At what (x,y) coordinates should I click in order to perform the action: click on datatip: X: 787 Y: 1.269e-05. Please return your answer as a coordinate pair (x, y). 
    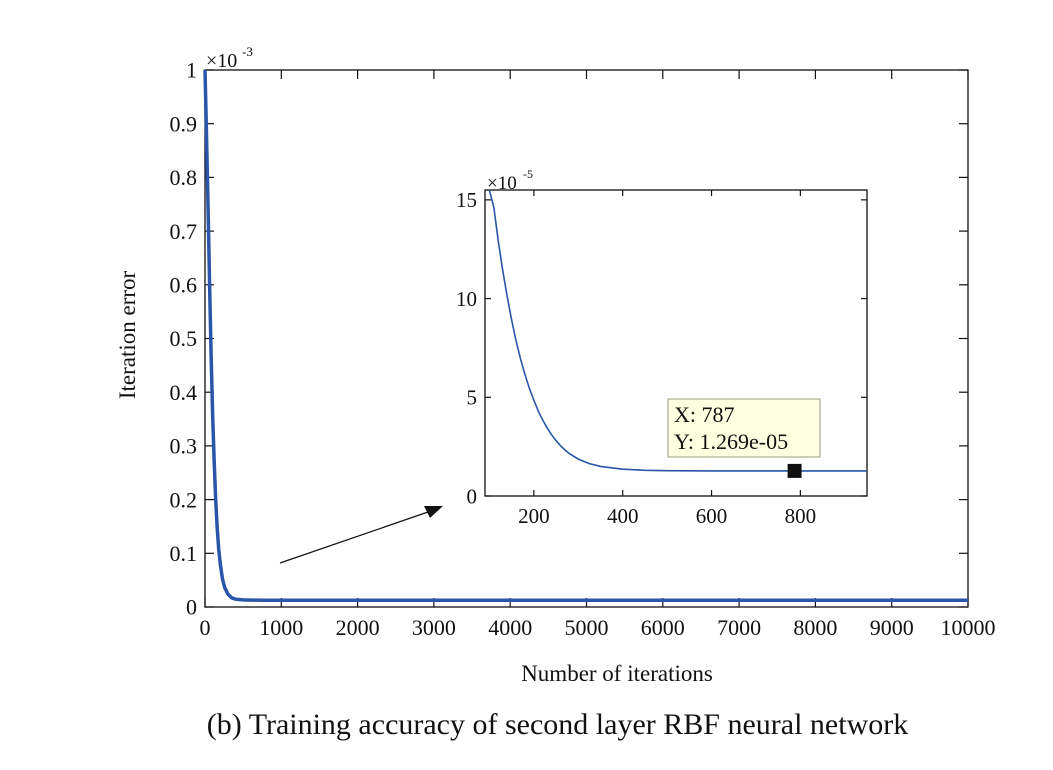
    Looking at the image, I should click on (744, 438).